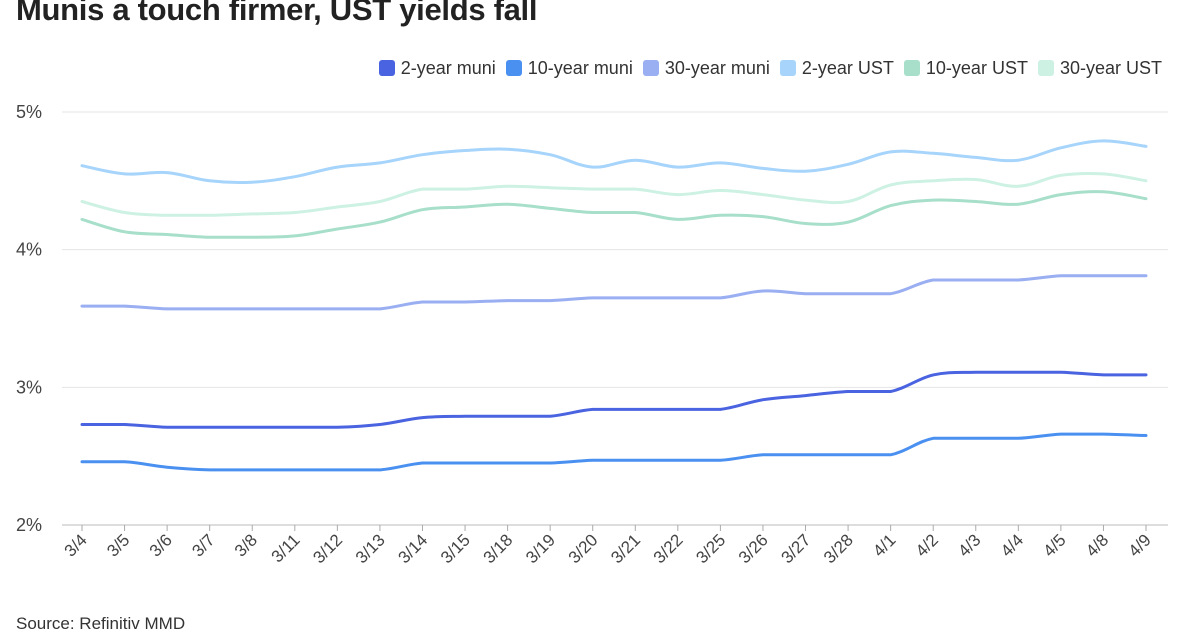 Image resolution: width=1200 pixels, height=634 pixels. What do you see at coordinates (448, 67) in the screenshot?
I see `legend-label: 2-year muni` at bounding box center [448, 67].